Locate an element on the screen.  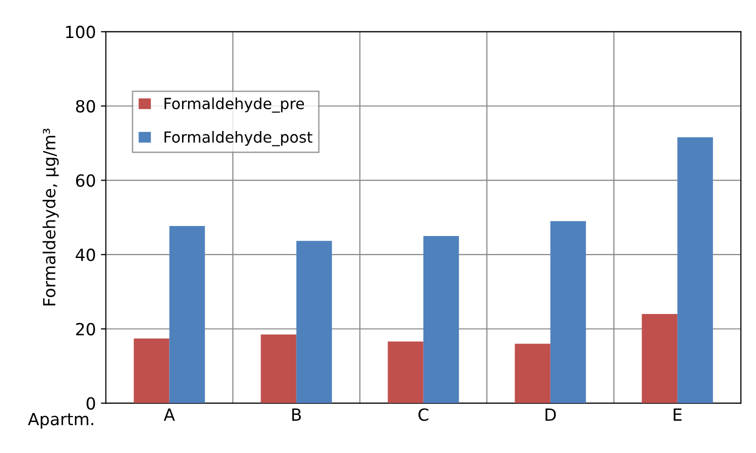
y-tick-label: 40 is located at coordinates (86, 255).